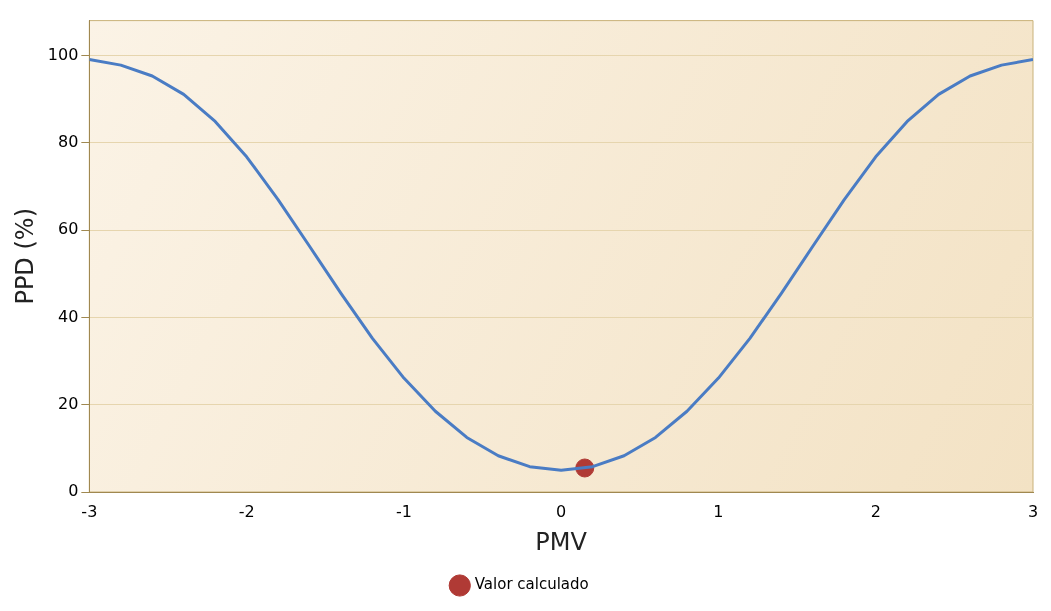 The height and width of the screenshot is (611, 1051). Describe the element at coordinates (875, 511) in the screenshot. I see `x-tick-label: 2` at that location.